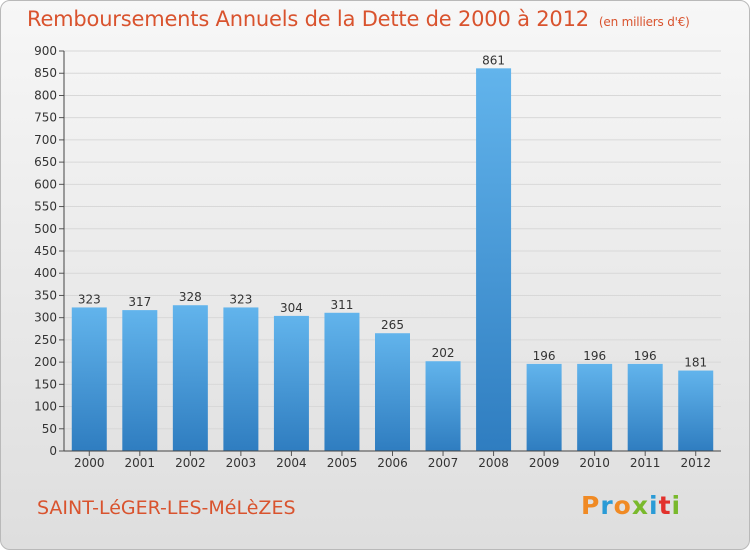  I want to click on y-tick-label: 550, so click(45, 207).